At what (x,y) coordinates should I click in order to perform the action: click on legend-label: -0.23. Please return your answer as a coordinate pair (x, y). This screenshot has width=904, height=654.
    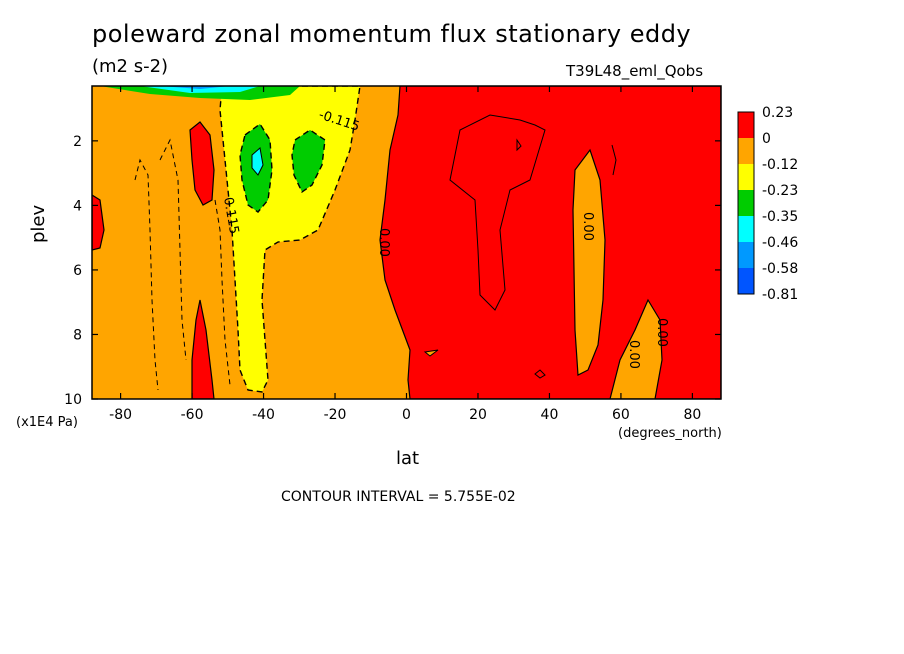
    Looking at the image, I should click on (780, 191).